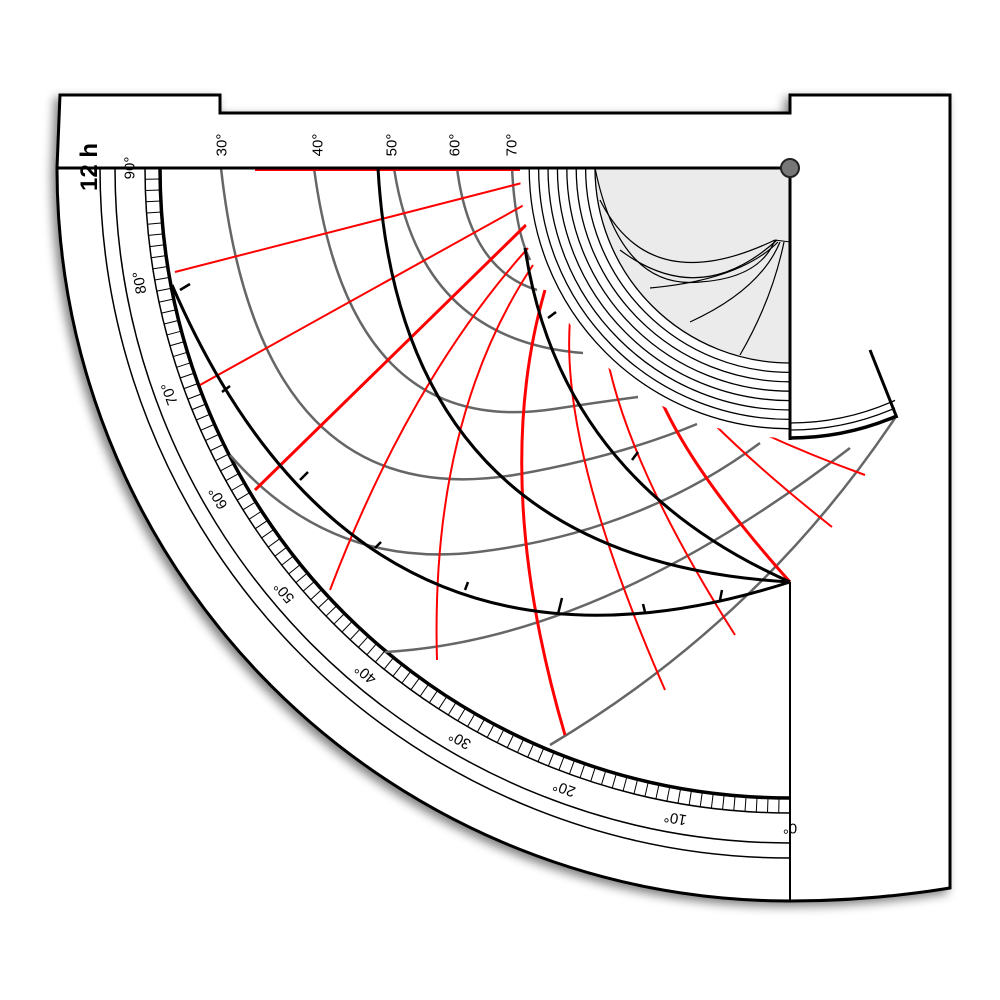 This screenshot has height=1000, width=1000. I want to click on arc-scale-label: 0°, so click(790, 828).